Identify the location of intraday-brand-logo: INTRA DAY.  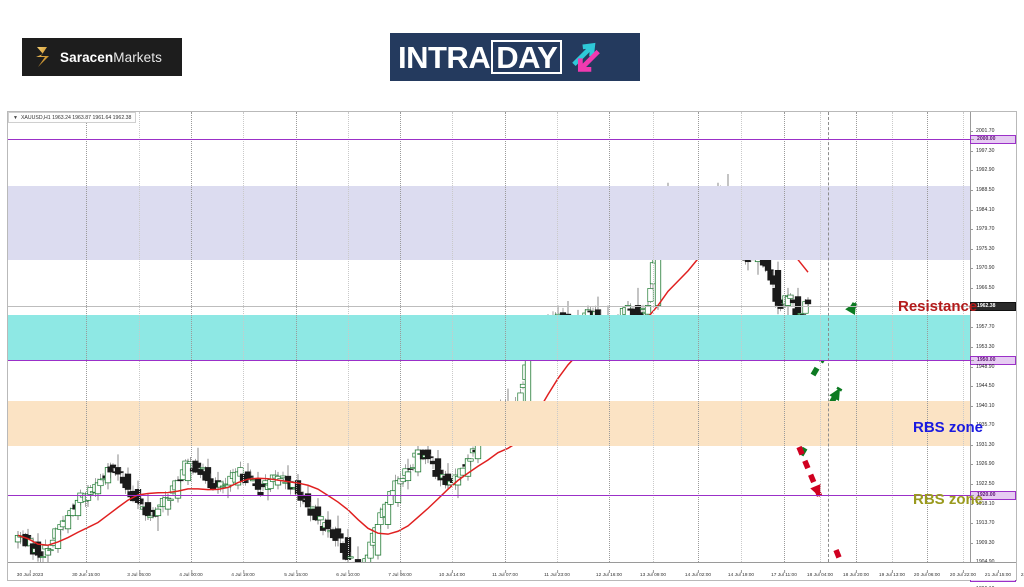
(515, 57).